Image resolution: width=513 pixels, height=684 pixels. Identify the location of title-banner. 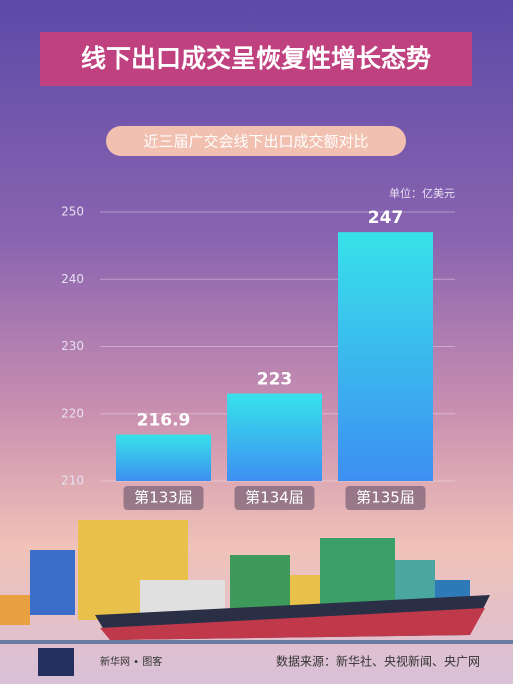
(256, 59).